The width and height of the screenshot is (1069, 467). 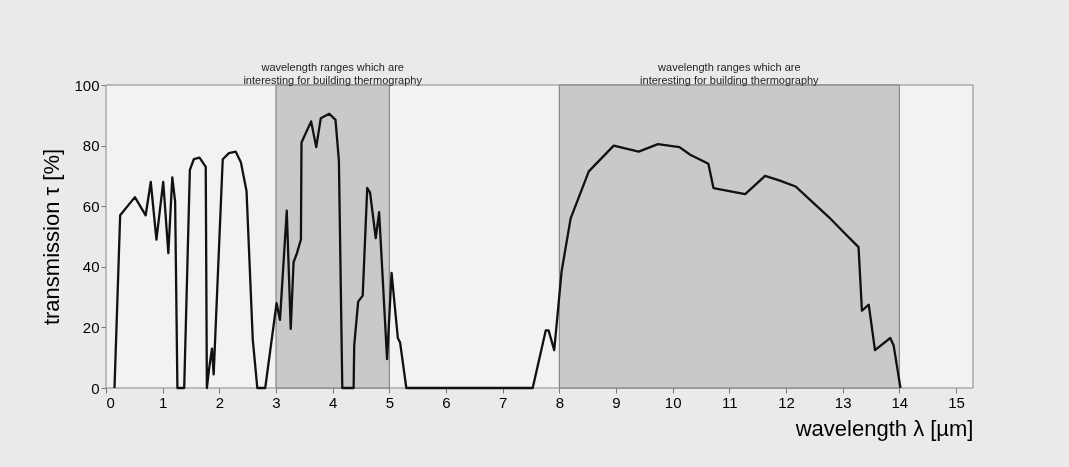 What do you see at coordinates (91, 327) in the screenshot?
I see `y-tick-label: 20` at bounding box center [91, 327].